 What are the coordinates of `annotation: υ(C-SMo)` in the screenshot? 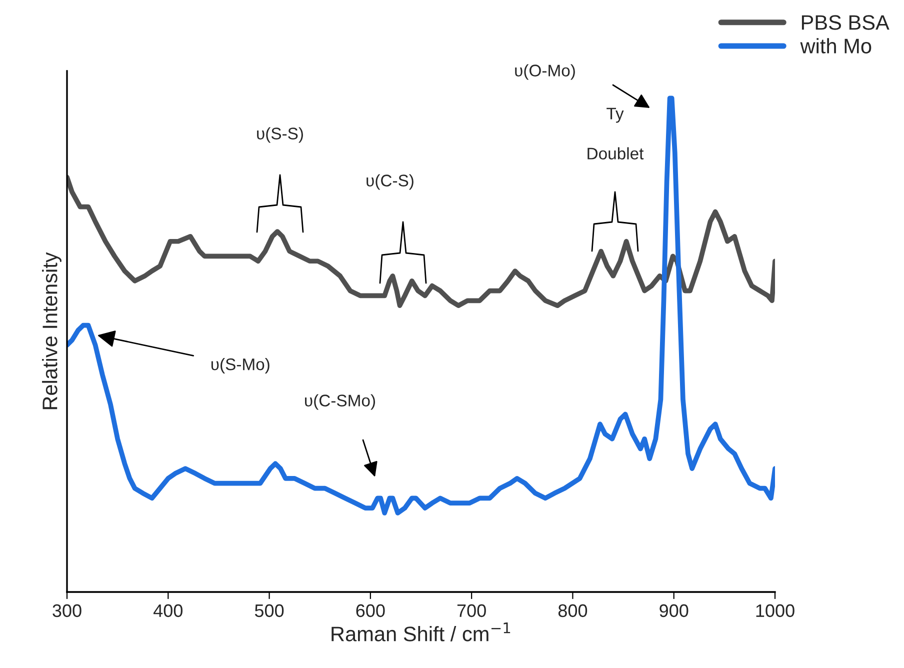 It's located at (340, 402).